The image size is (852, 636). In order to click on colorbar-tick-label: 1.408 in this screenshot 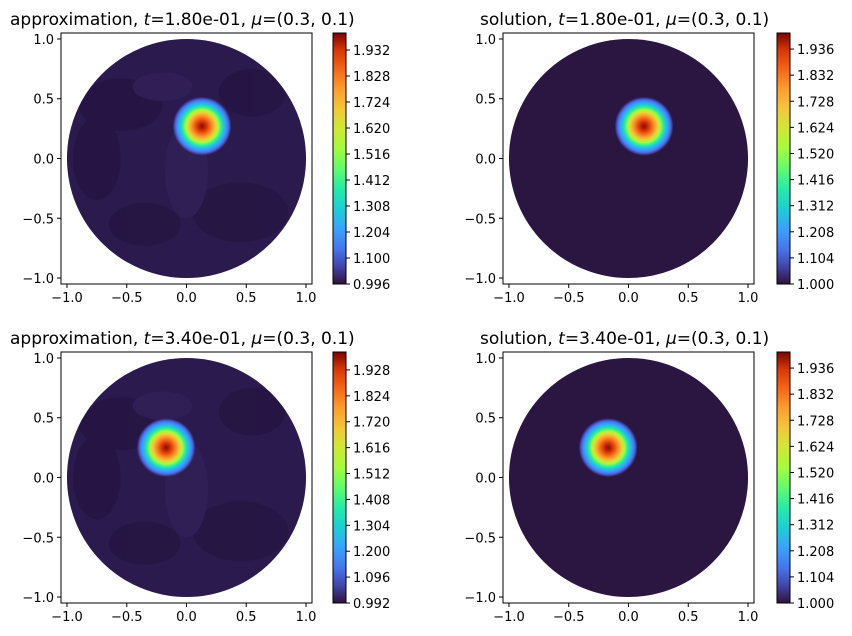, I will do `click(371, 500)`.